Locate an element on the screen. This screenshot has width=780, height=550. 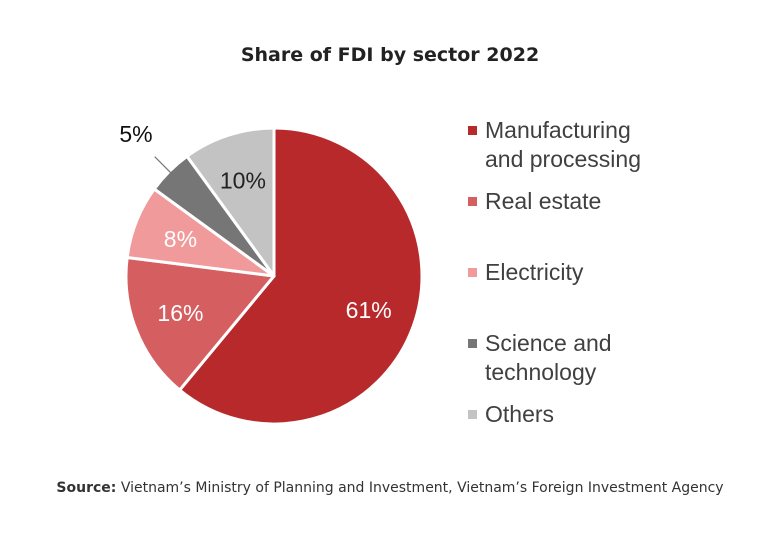
legend-swatch-others is located at coordinates (472, 414).